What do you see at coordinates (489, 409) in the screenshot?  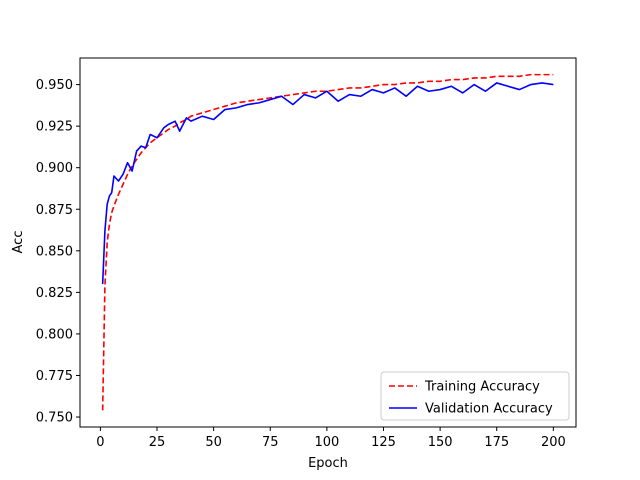 I see `legend-label: Validation Accuracy` at bounding box center [489, 409].